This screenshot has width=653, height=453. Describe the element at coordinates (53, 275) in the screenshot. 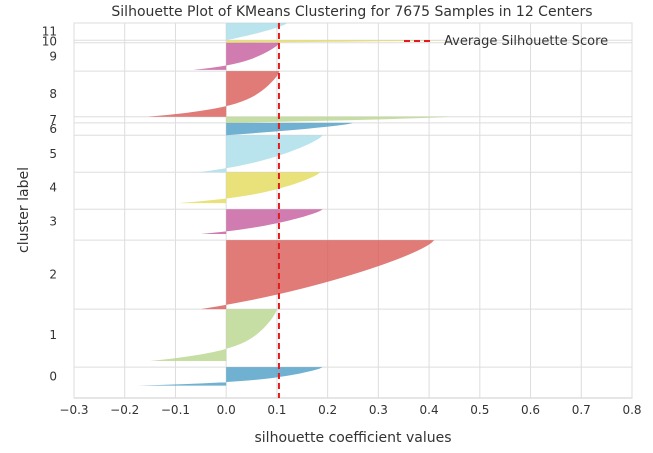

I see `cluster-label: 2` at that location.